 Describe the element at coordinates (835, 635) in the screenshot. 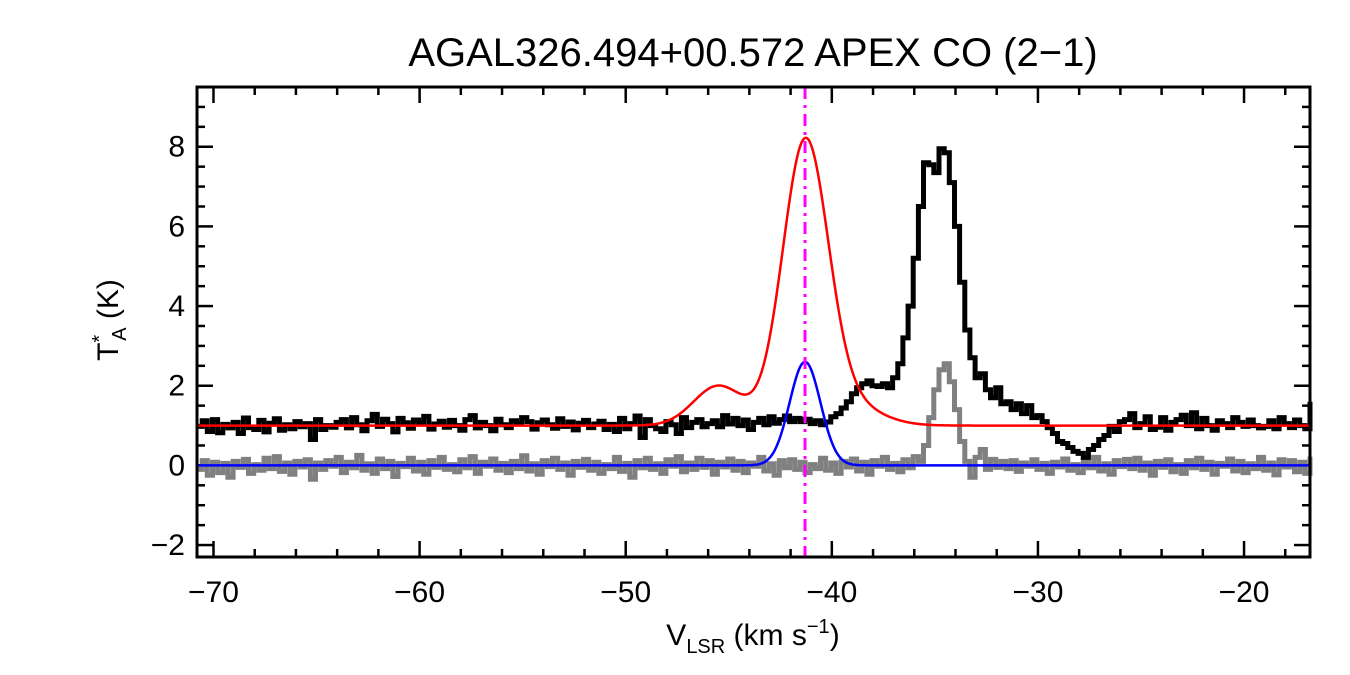

I see `x-axis-title-close: )` at that location.